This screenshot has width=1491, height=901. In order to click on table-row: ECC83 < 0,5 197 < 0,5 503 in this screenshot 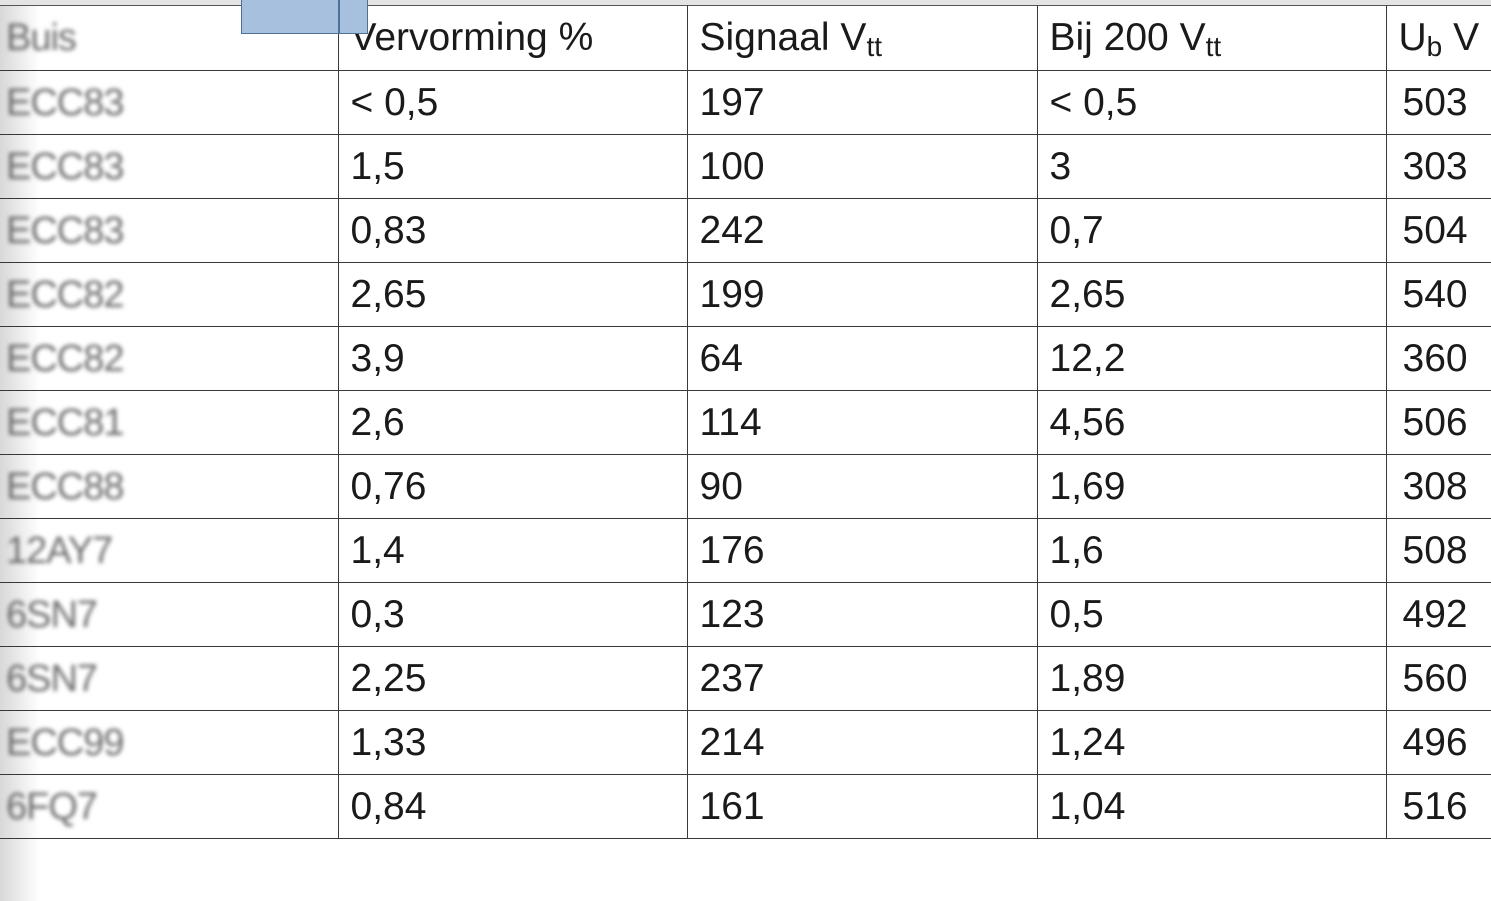, I will do `click(745, 102)`.